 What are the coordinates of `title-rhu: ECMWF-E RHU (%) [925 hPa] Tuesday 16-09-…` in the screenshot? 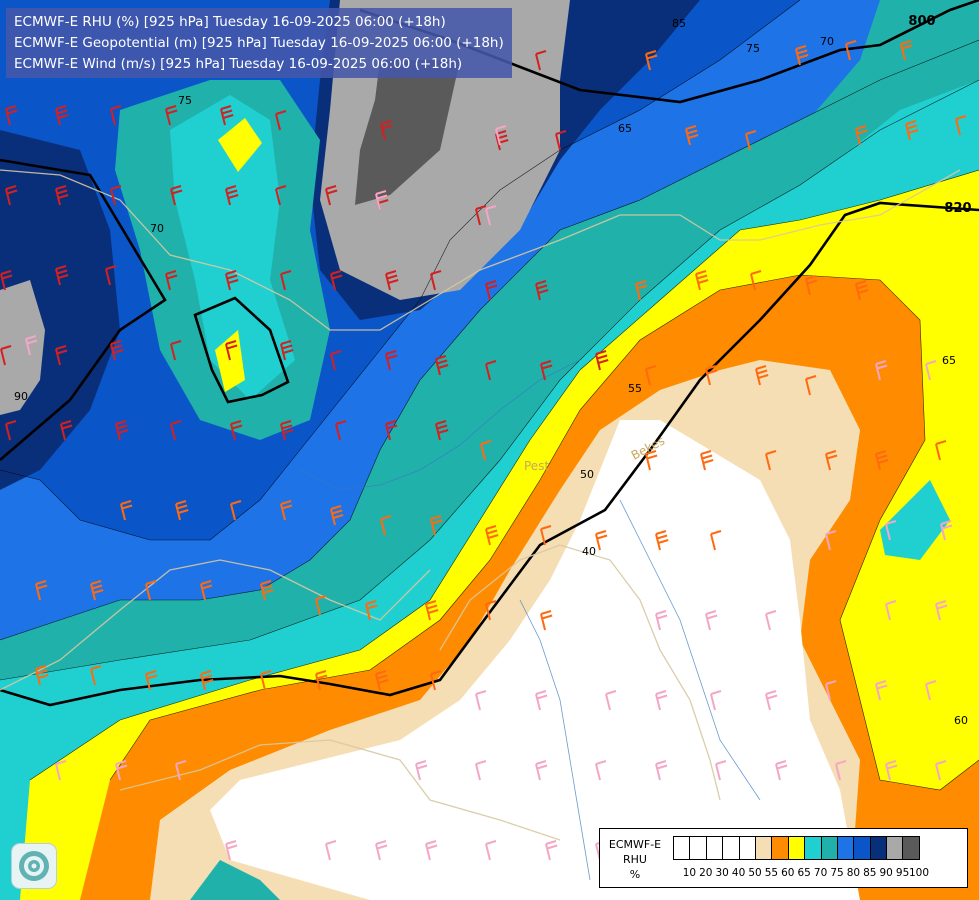 It's located at (230, 22).